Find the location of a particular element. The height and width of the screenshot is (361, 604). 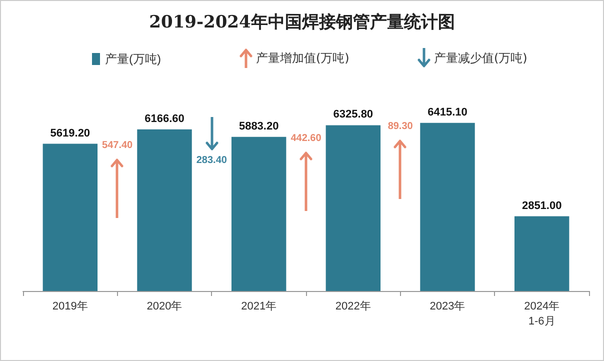

chart-title: 2019-2024年中国焊接钢管产量统计图 is located at coordinates (302, 22).